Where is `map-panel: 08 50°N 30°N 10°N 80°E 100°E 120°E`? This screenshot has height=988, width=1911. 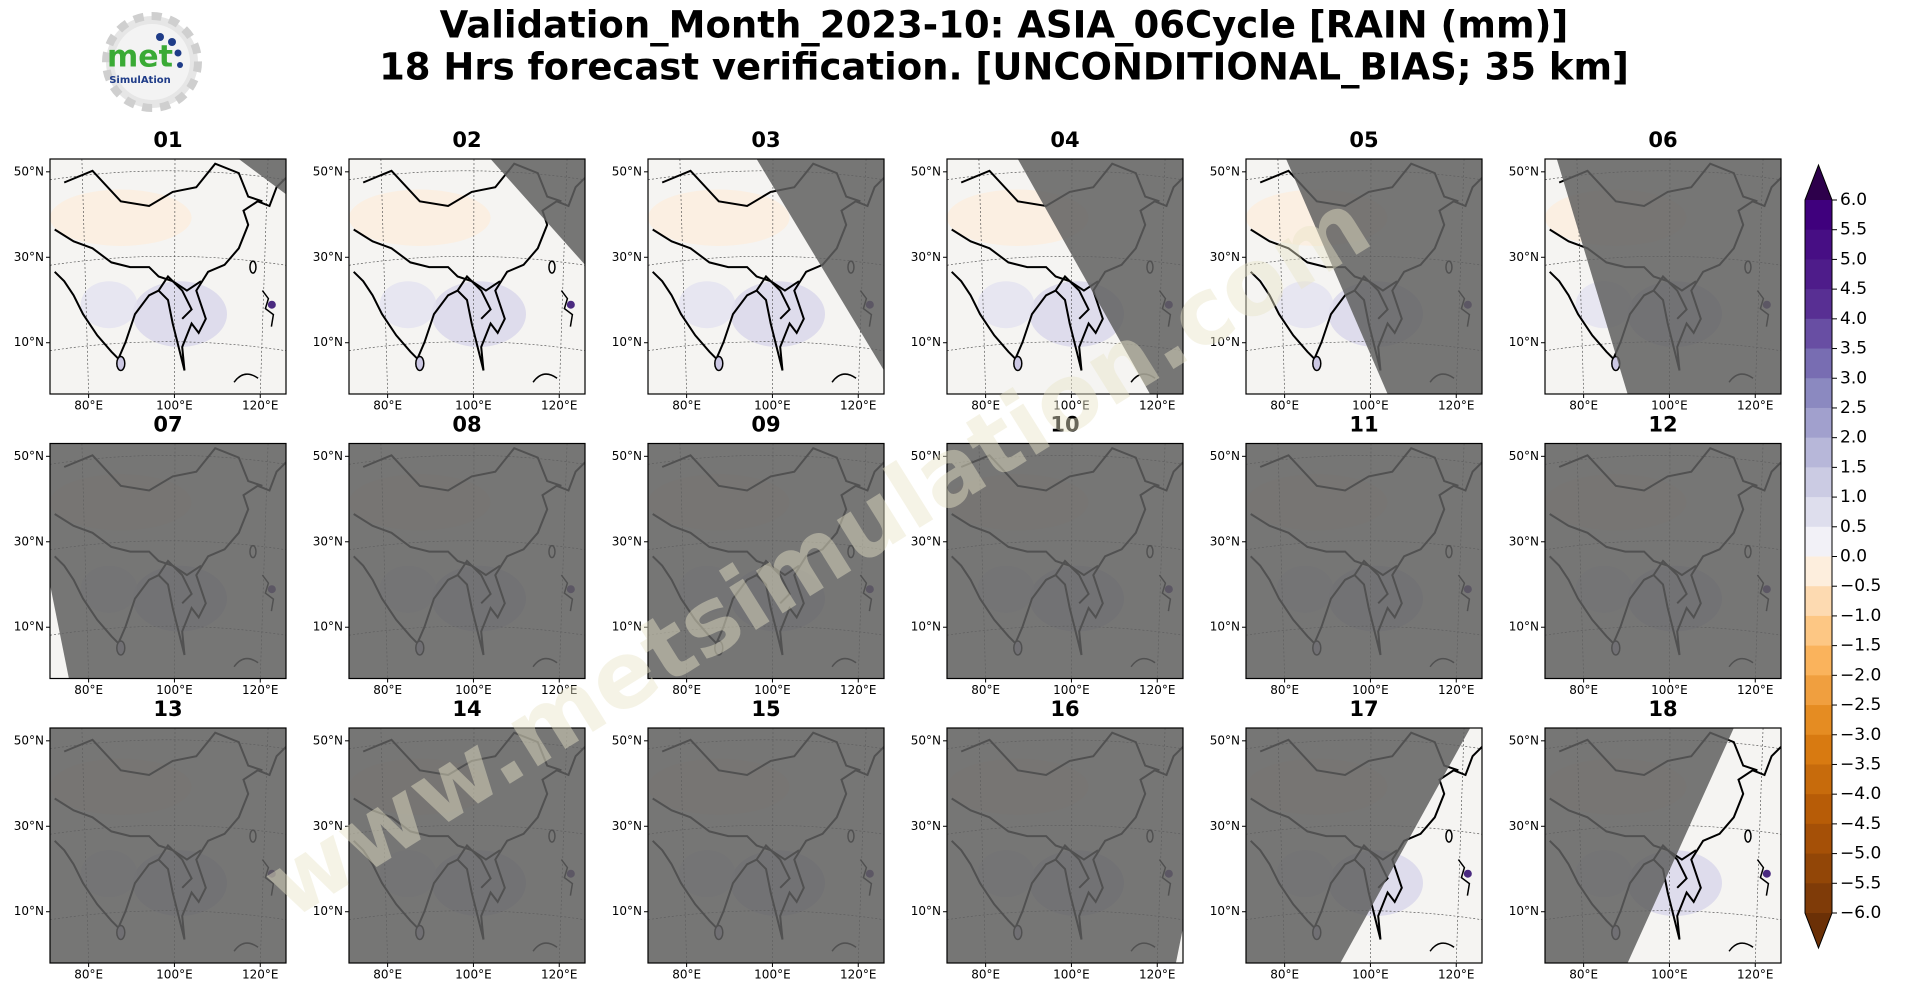
map-panel: 08 50°N 30°N 10°N 80°E 100°E 120°E is located at coordinates (449, 555).